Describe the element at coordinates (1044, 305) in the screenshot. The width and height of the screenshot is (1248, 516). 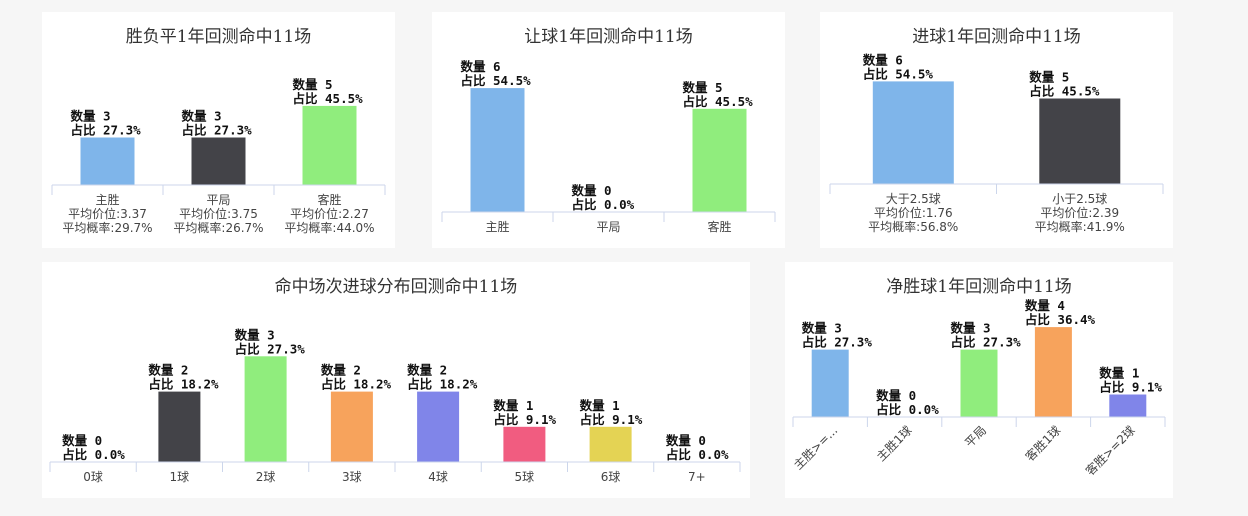
I see `data-label-count: 数量 4` at that location.